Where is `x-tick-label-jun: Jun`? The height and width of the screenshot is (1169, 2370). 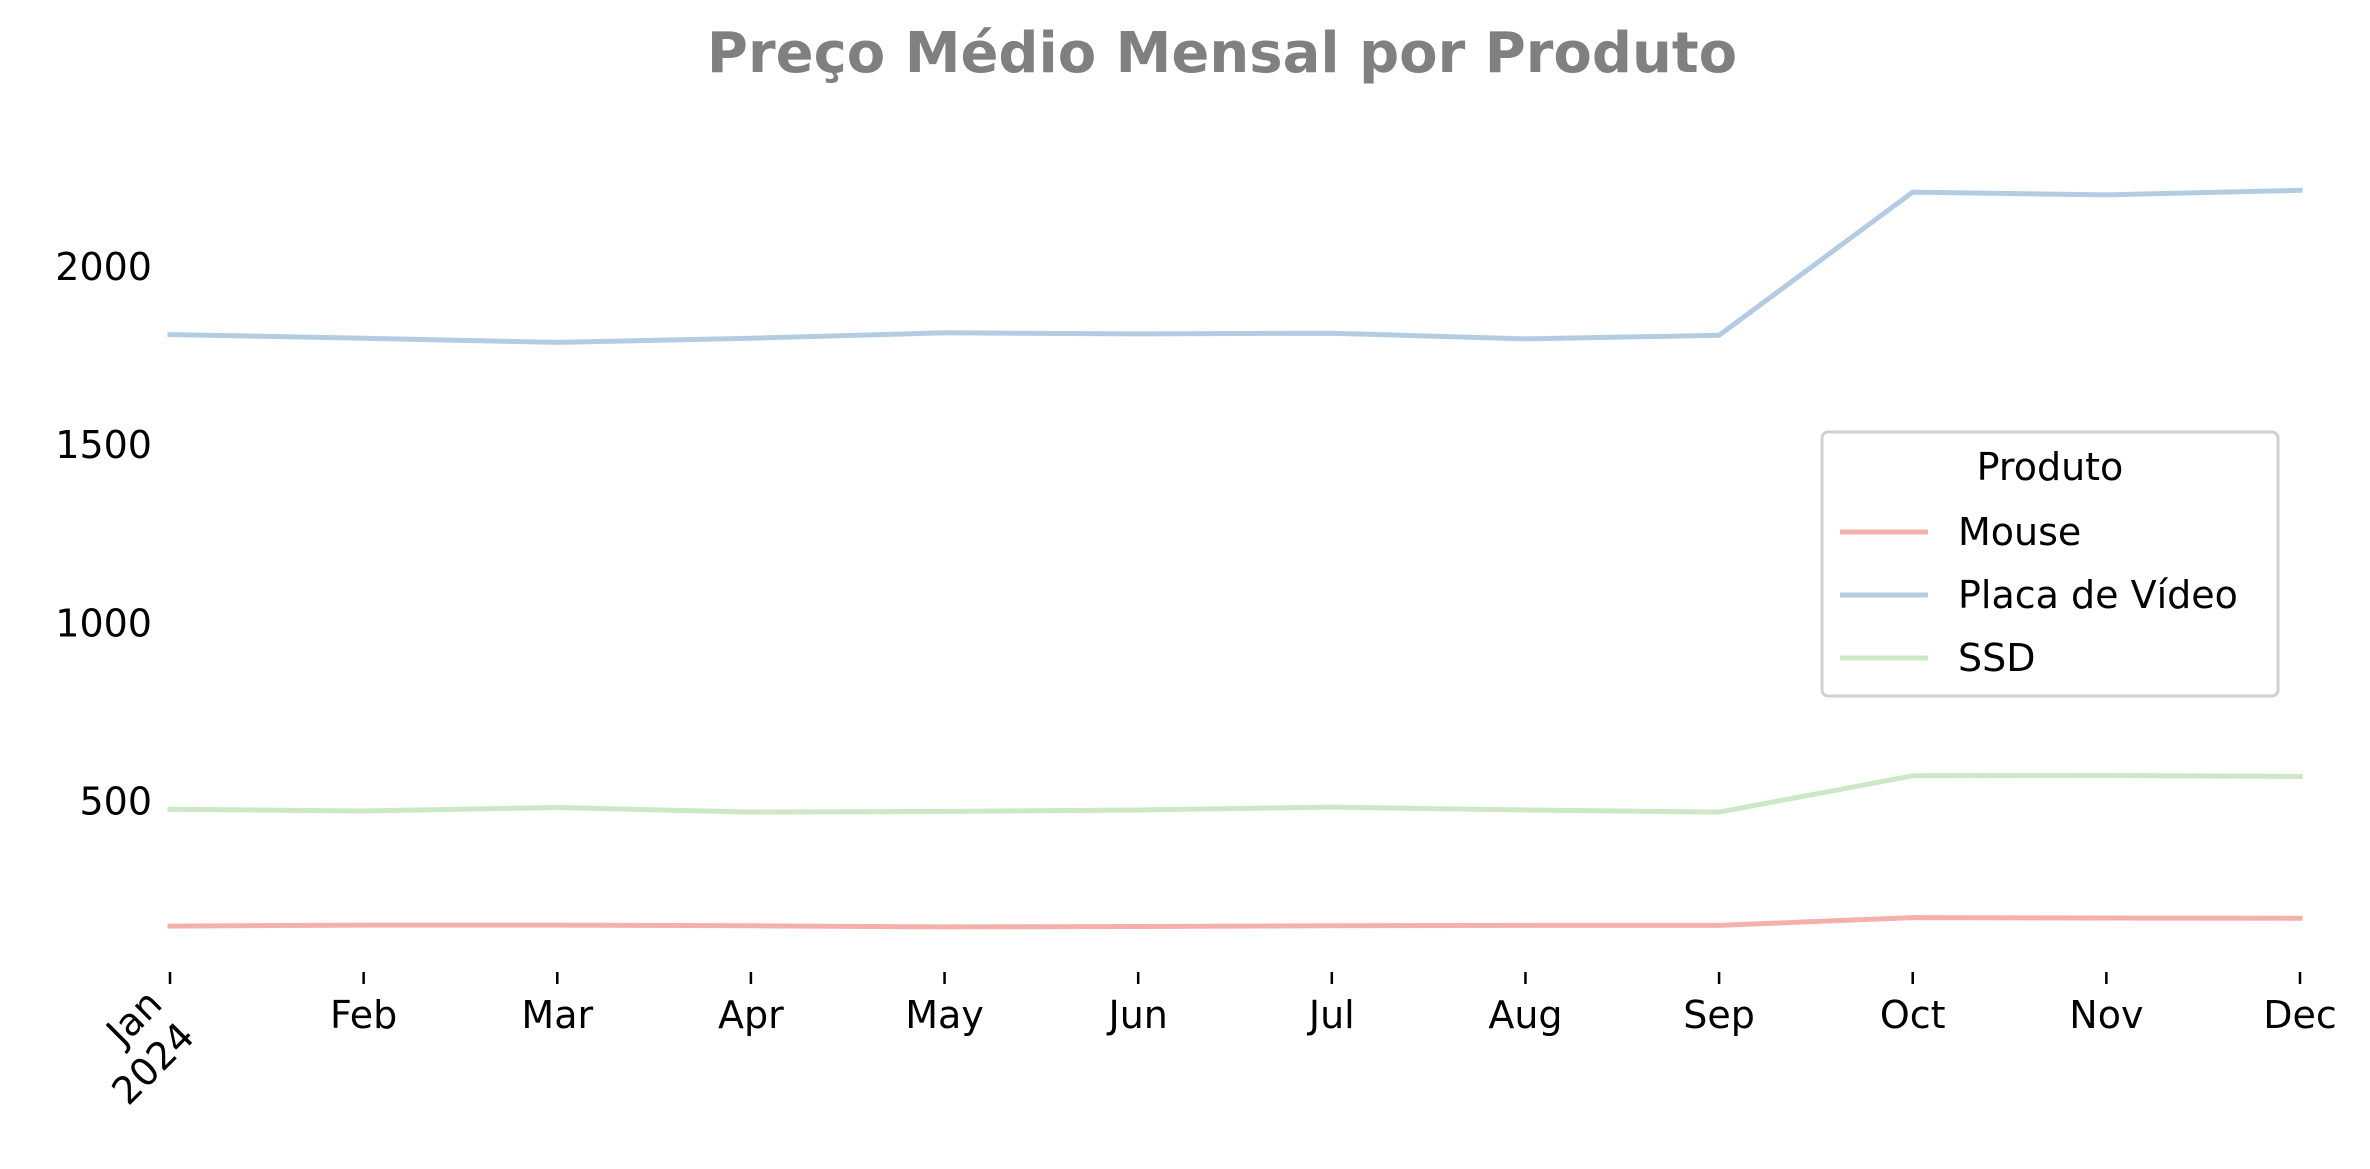
x-tick-label-jun: Jun is located at coordinates (1136, 1015).